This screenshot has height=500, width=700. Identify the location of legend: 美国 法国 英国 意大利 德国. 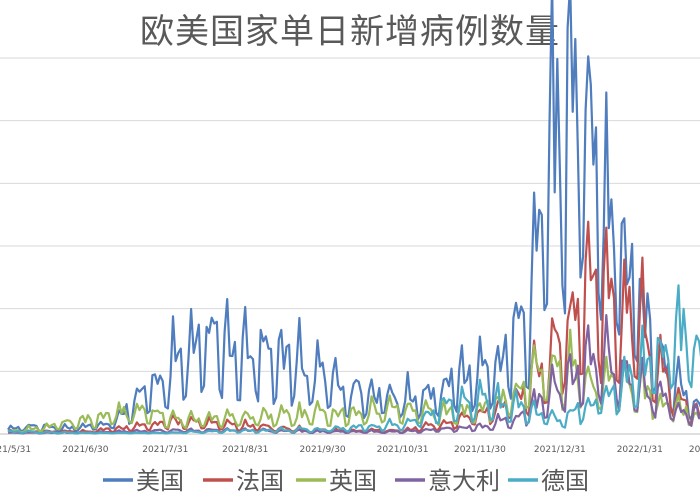
(346, 481).